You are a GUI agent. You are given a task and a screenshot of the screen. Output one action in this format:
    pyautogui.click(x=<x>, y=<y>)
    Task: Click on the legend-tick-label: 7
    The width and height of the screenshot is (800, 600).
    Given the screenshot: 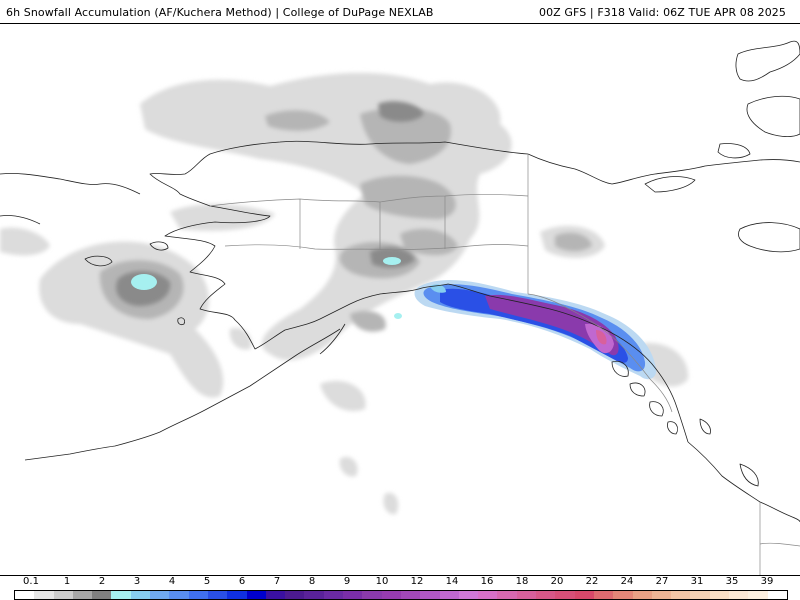 What is the action you would take?
    pyautogui.click(x=277, y=581)
    